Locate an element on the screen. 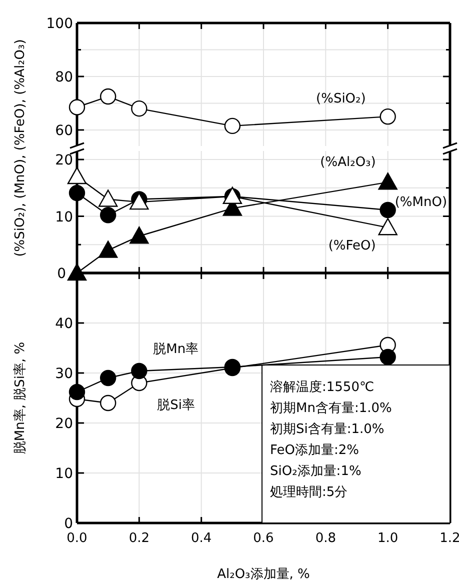 The width and height of the screenshot is (459, 588). series-label: (%FeO) is located at coordinates (352, 246).